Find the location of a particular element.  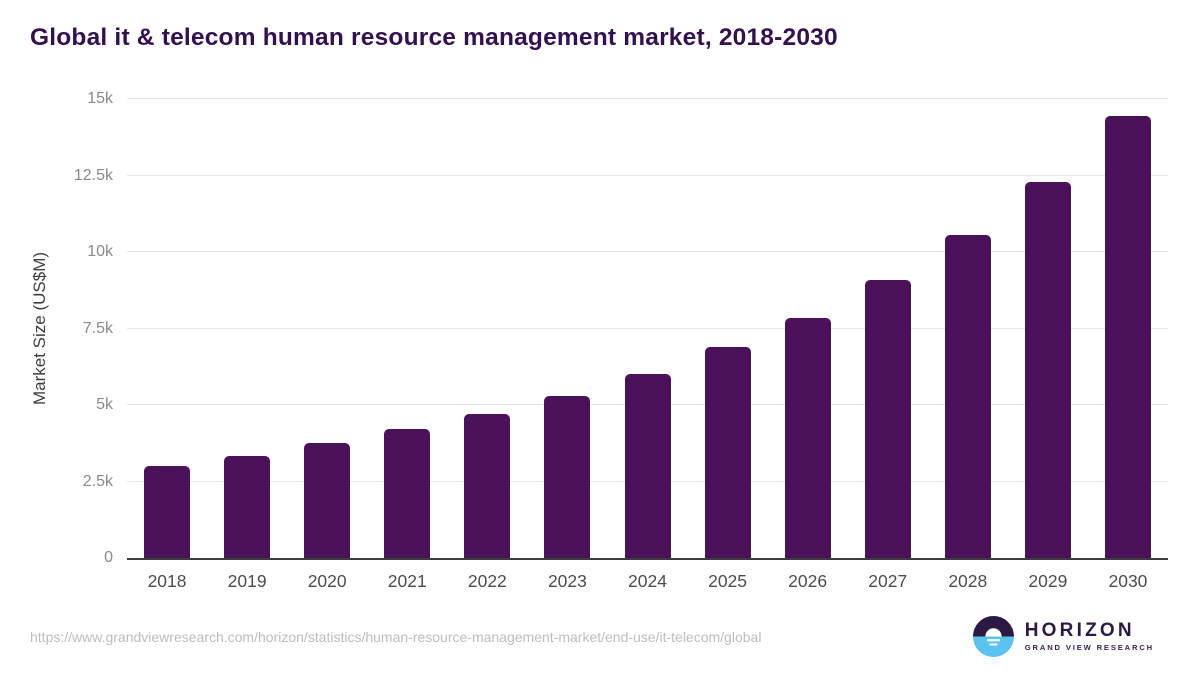

x-tick-label: 2024 is located at coordinates (647, 581).